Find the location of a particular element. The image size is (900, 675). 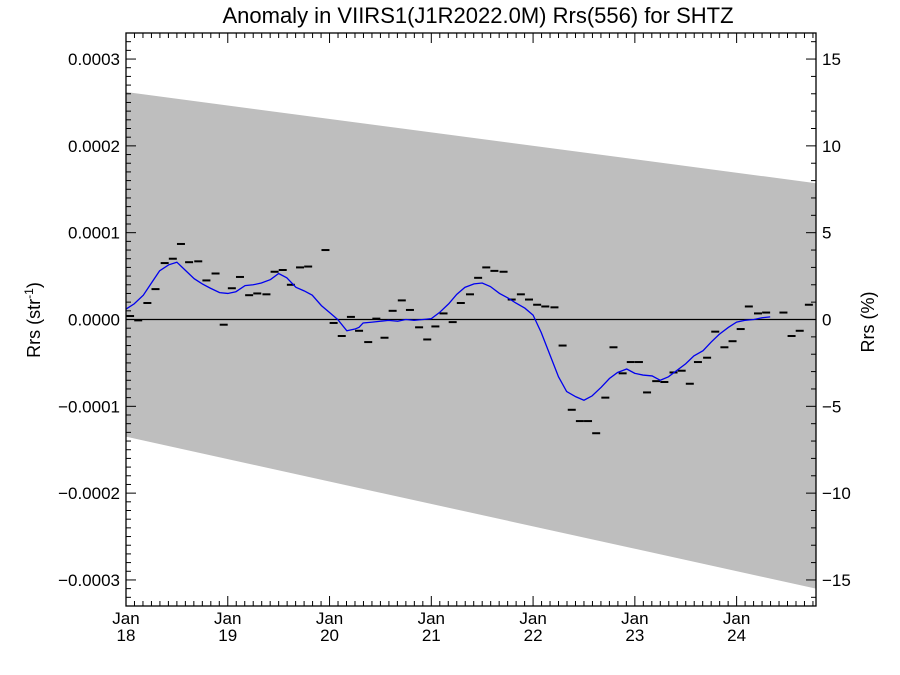

y-left-tick-label: −0.0001 is located at coordinates (89, 406).